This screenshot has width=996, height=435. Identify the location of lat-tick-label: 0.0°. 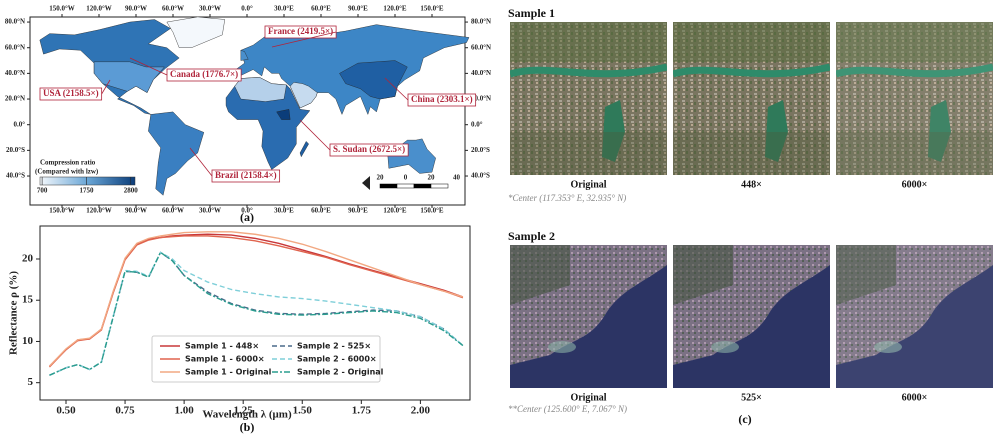
(477, 124).